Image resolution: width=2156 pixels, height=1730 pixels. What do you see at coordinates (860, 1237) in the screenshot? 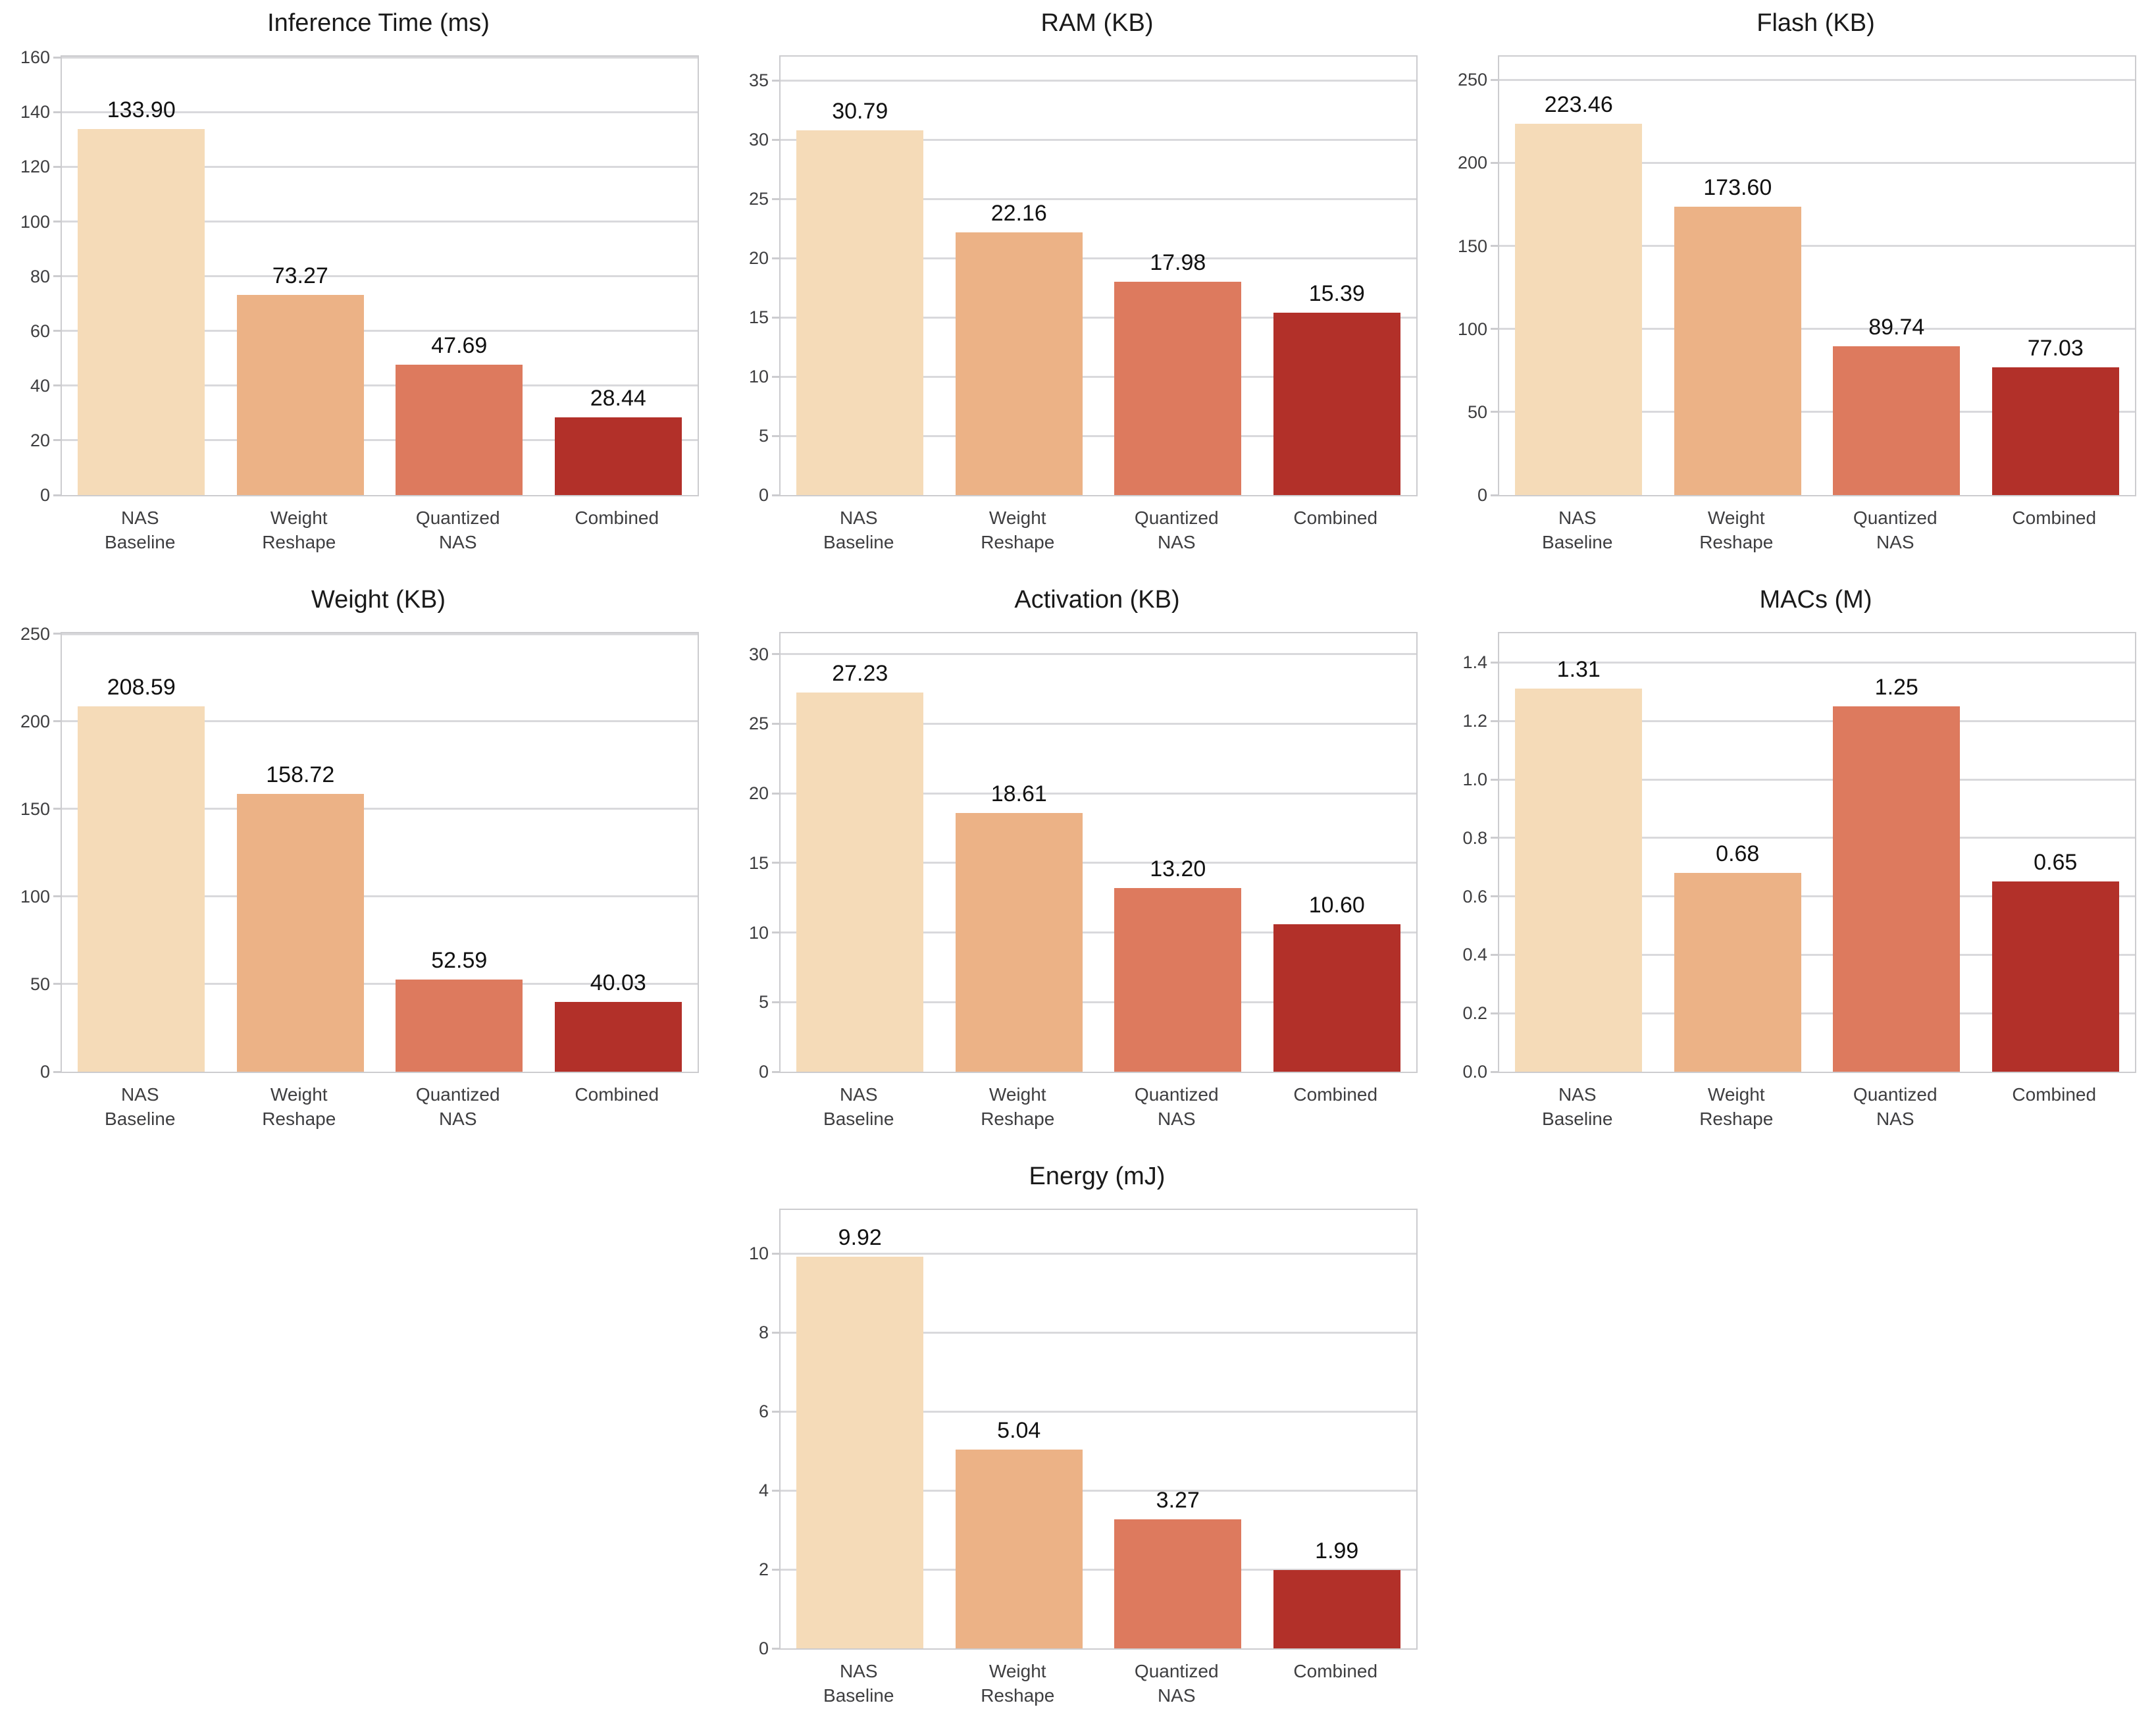
I see `value-label-nas-baseline: 9.92` at bounding box center [860, 1237].